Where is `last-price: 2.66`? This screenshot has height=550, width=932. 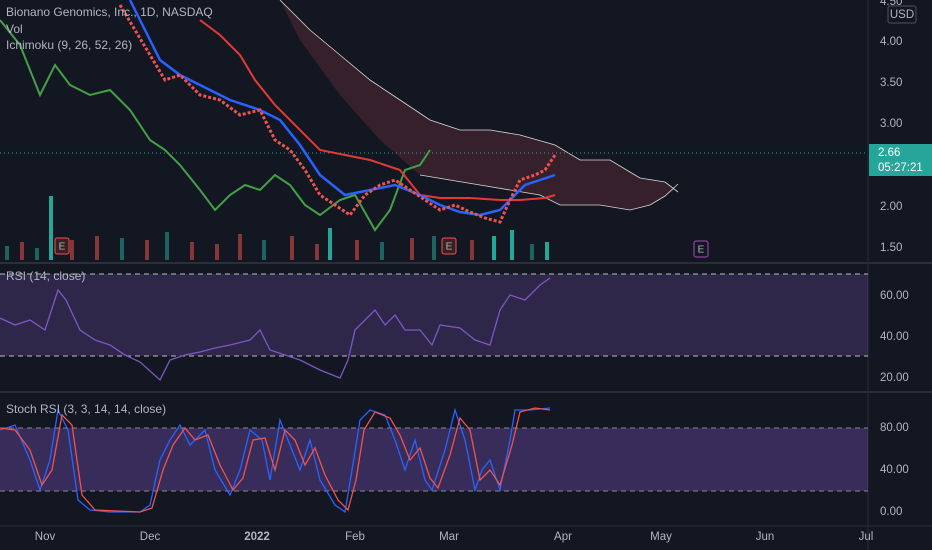
last-price: 2.66 is located at coordinates (889, 153).